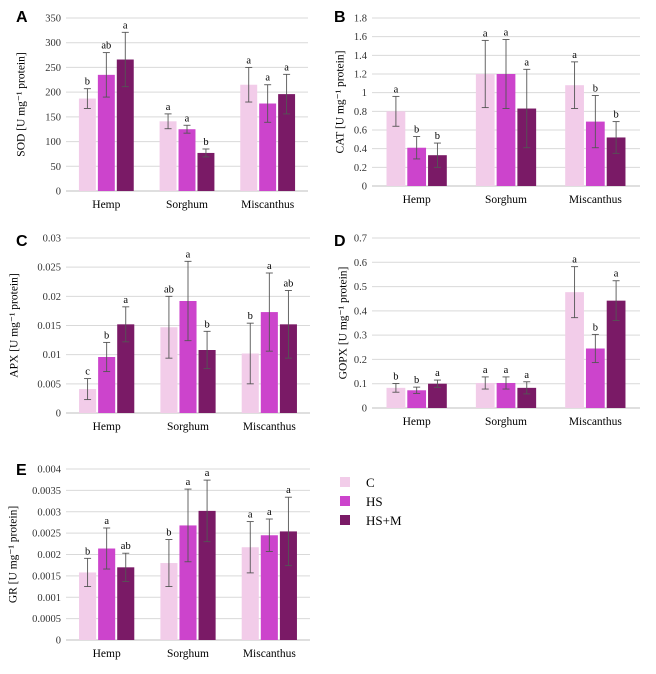 Image resolution: width=656 pixels, height=674 pixels. What do you see at coordinates (361, 149) in the screenshot?
I see `y-tick-label: 0.4` at bounding box center [361, 149].